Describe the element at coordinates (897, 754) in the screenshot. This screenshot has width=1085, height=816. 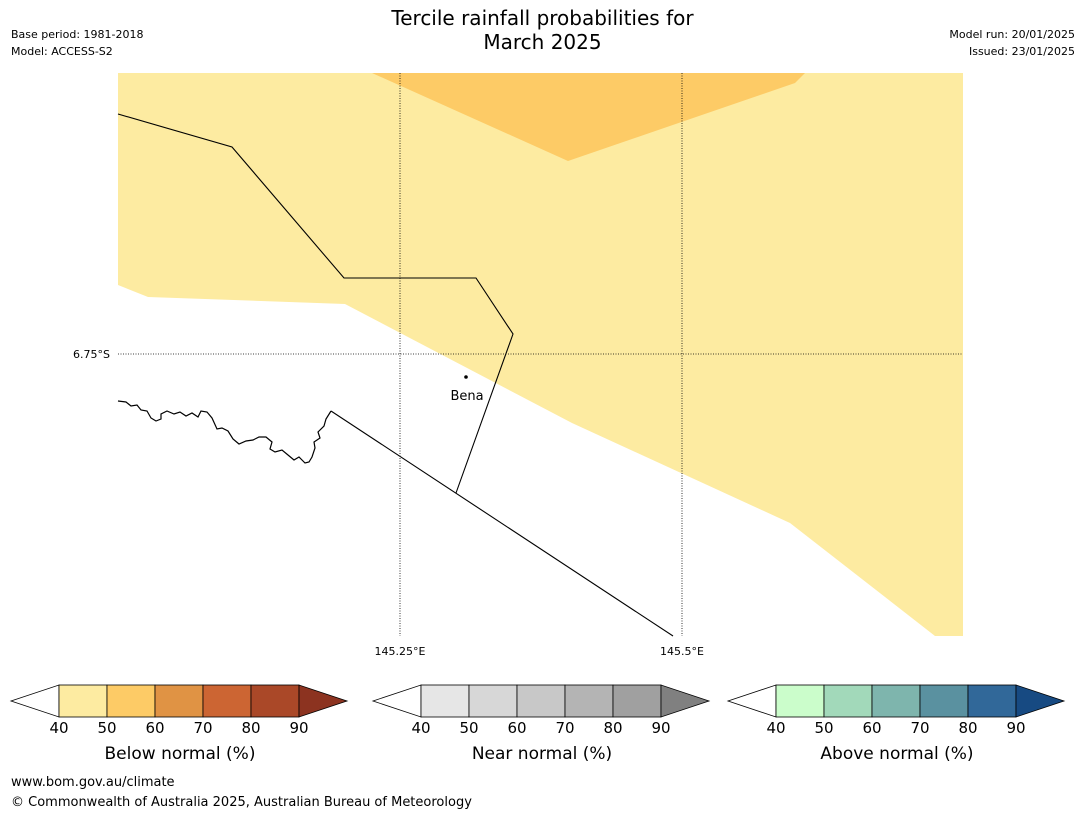
I see `colorbar-label: Above normal (%)` at that location.